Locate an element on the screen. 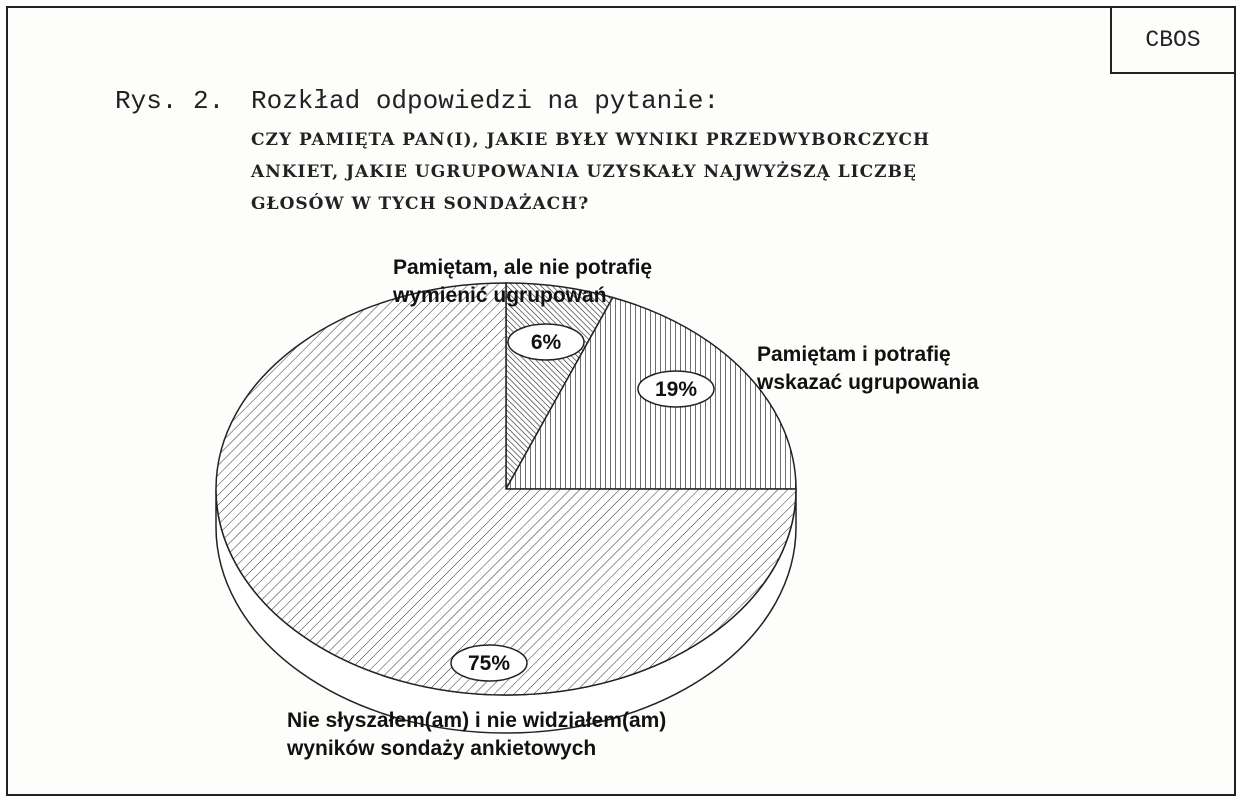  slice-label-line: wyników sondaży ankietowych is located at coordinates (442, 748).